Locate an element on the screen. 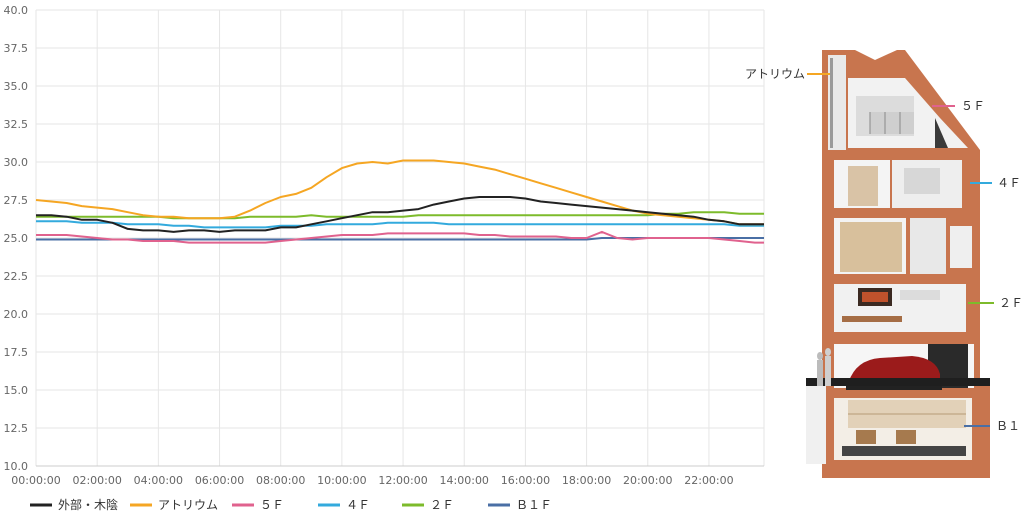  x-tick-label: 22:00:00 is located at coordinates (708, 480).